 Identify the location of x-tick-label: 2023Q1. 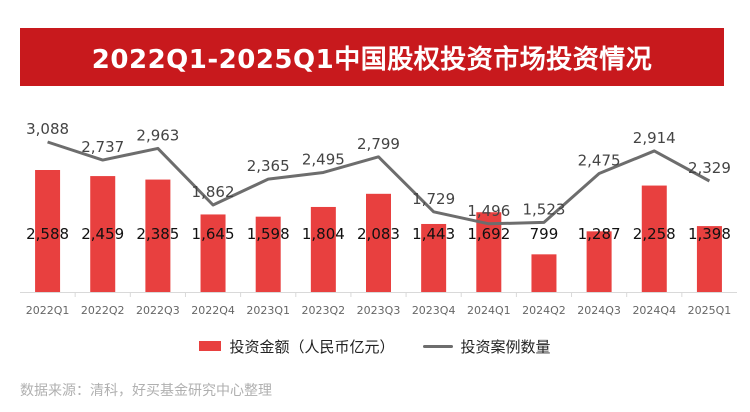
(268, 310).